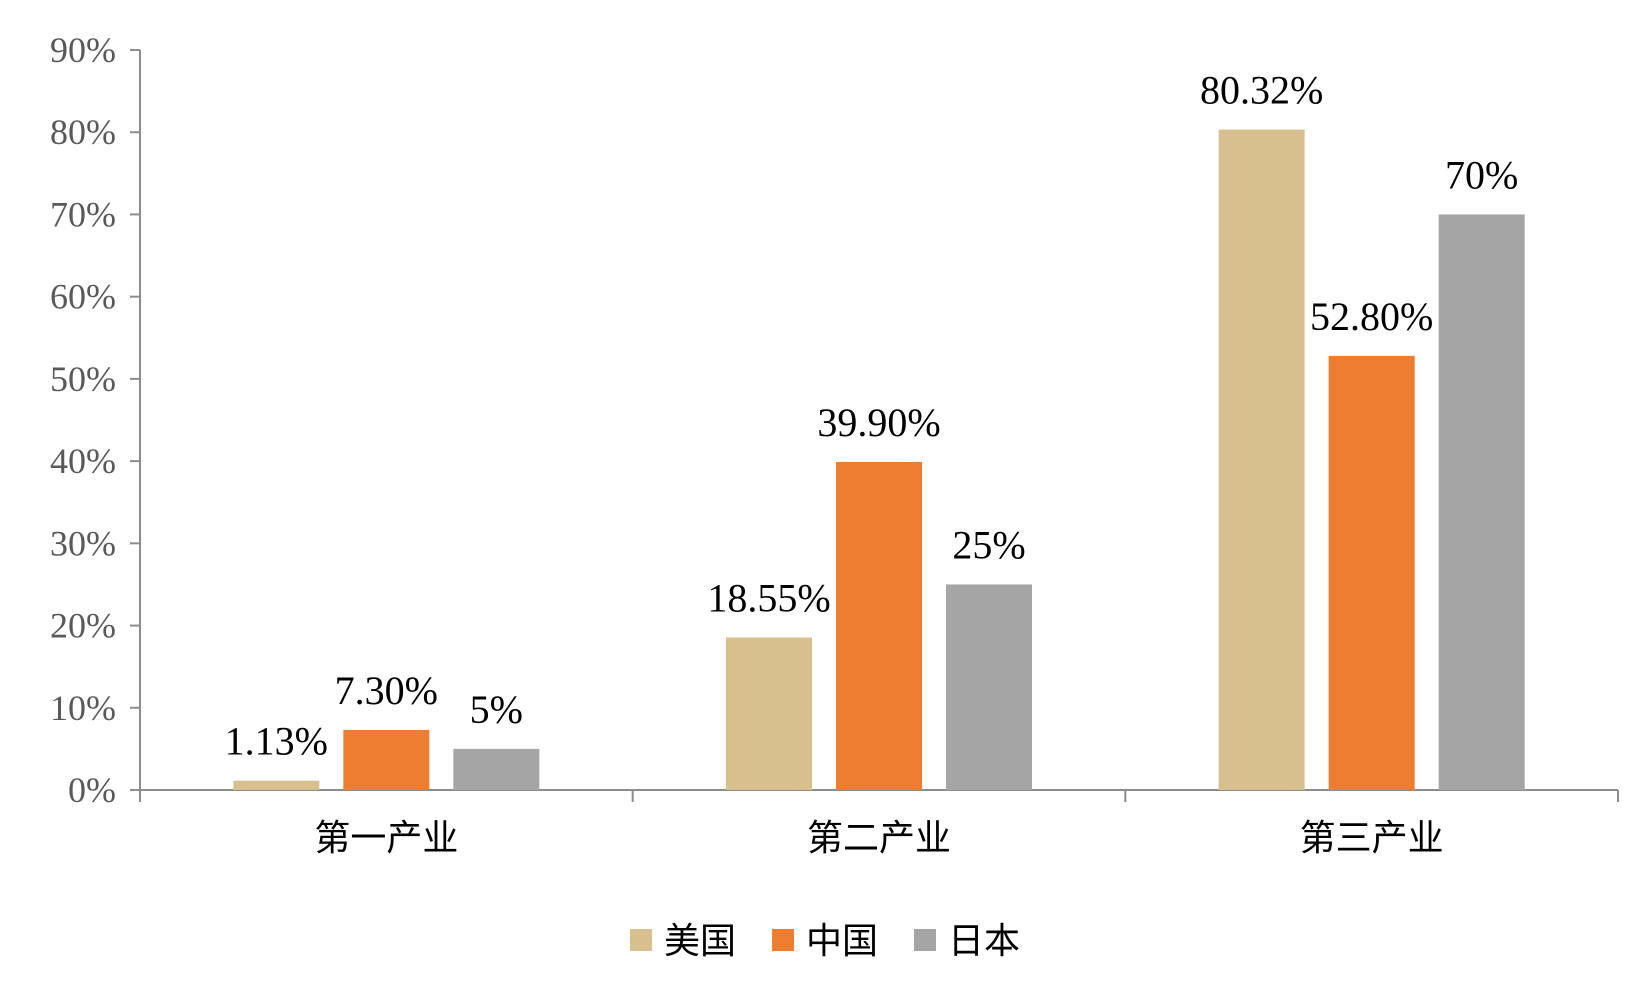 This screenshot has width=1650, height=990. Describe the element at coordinates (768, 597) in the screenshot. I see `data-label: 18.55%` at that location.